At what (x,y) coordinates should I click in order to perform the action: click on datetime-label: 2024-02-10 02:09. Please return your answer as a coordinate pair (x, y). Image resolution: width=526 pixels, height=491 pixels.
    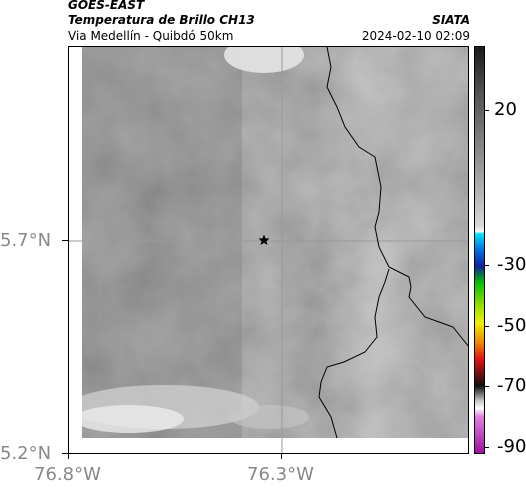
    Looking at the image, I should click on (415, 36).